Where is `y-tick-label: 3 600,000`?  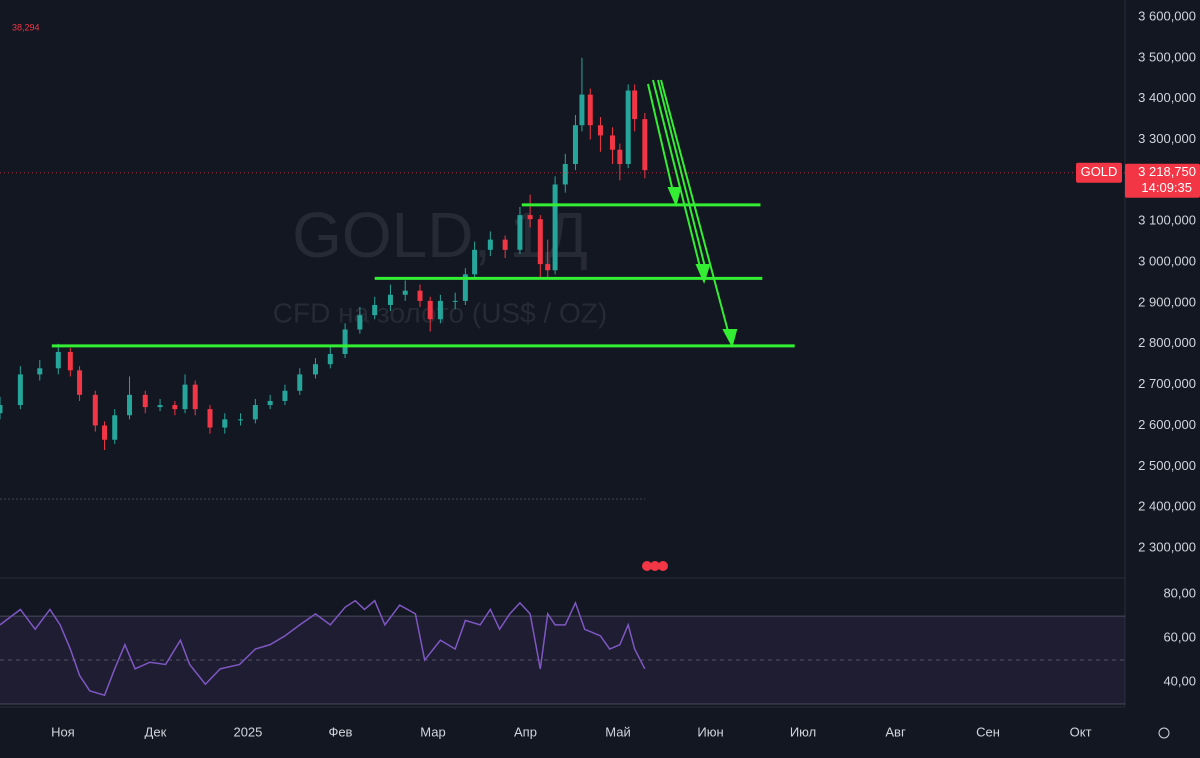
y-tick-label: 3 600,000 is located at coordinates (1167, 15).